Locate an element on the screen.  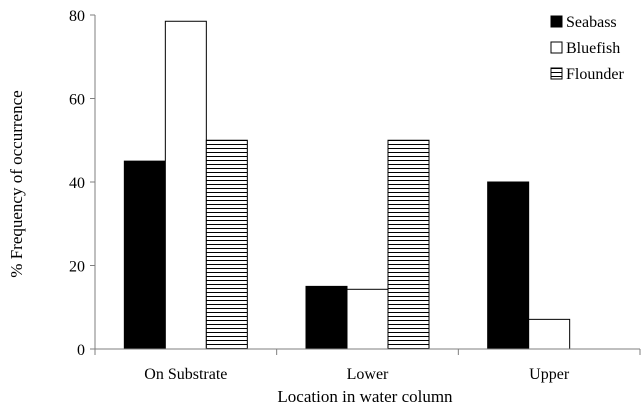
y-tick-label: 0 is located at coordinates (81, 350).